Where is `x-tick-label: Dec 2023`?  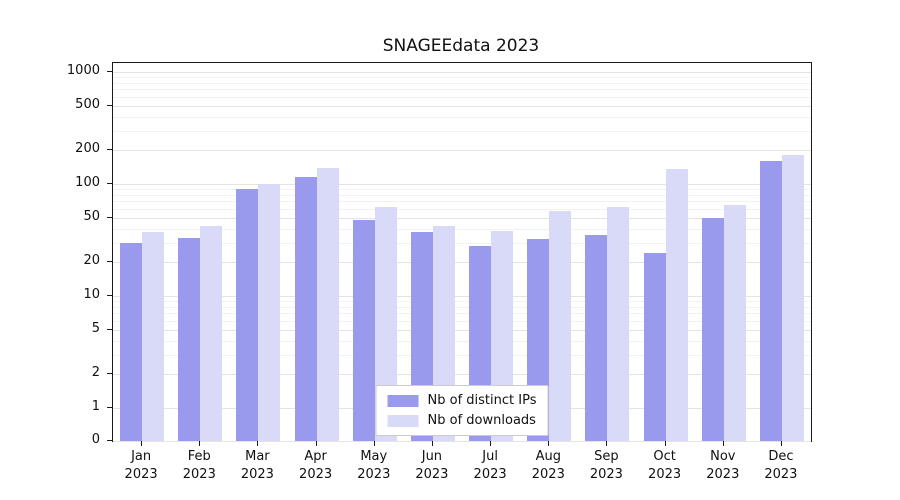 x-tick-label: Dec 2023 is located at coordinates (781, 465).